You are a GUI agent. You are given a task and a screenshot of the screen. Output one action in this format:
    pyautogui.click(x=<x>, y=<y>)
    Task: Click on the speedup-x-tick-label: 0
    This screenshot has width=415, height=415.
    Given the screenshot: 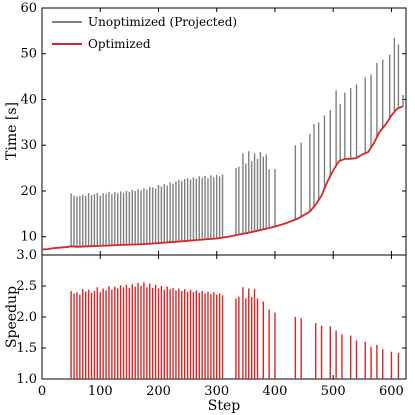 What is the action you would take?
    pyautogui.click(x=42, y=391)
    